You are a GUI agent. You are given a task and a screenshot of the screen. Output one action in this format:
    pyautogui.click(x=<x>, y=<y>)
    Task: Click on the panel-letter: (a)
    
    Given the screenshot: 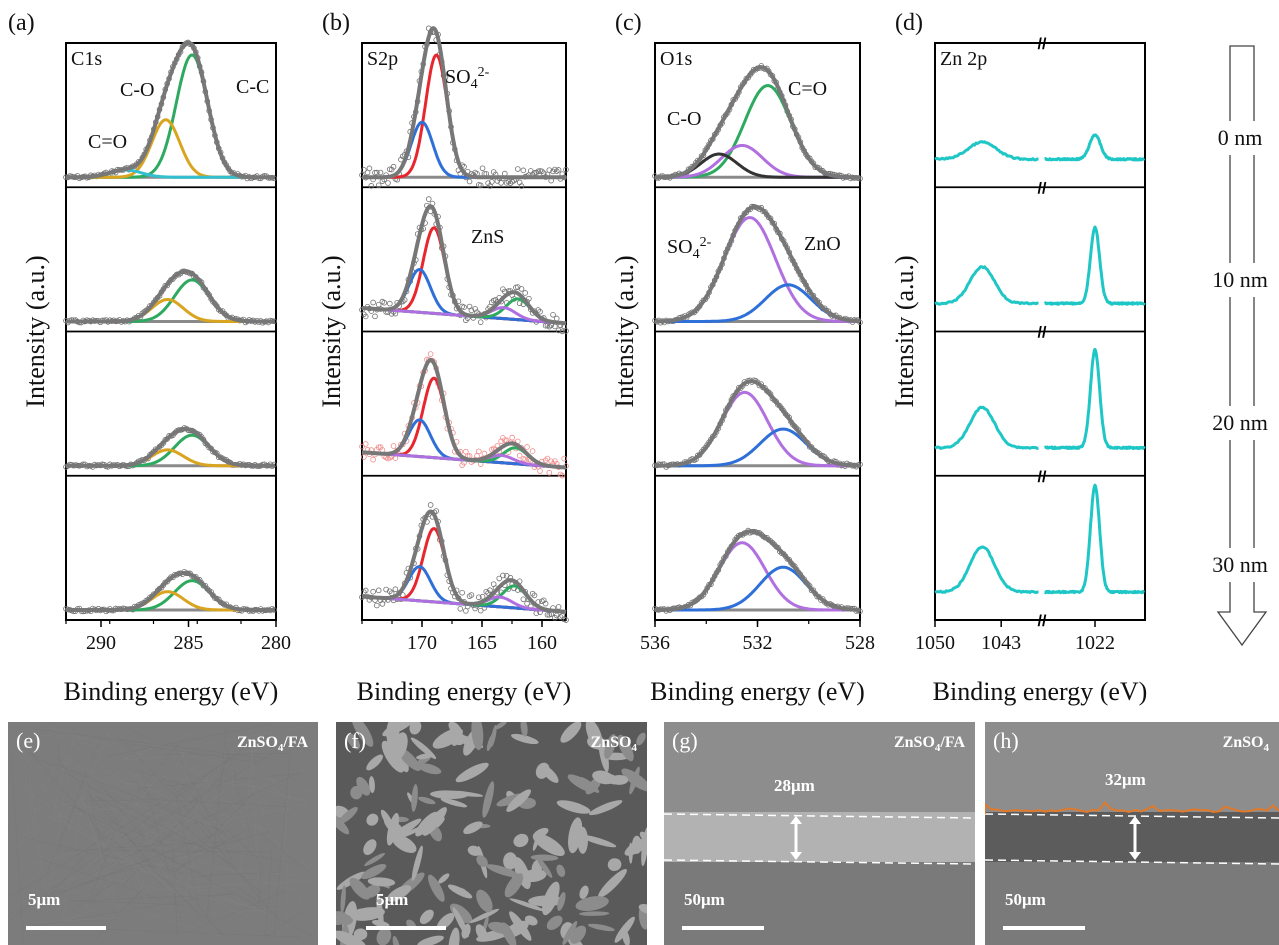 What is the action you would take?
    pyautogui.click(x=21, y=23)
    